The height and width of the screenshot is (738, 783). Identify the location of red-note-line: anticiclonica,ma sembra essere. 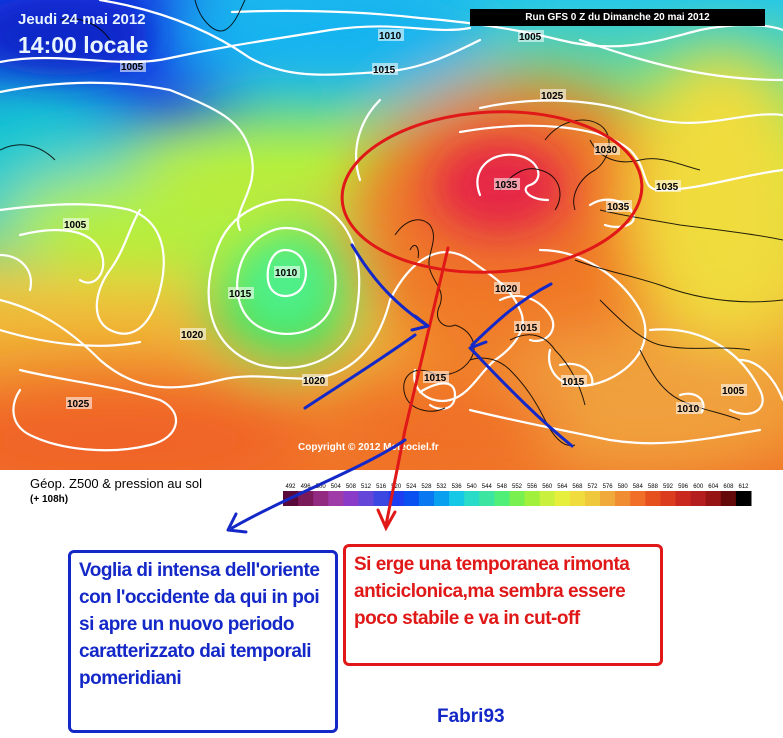
(490, 591).